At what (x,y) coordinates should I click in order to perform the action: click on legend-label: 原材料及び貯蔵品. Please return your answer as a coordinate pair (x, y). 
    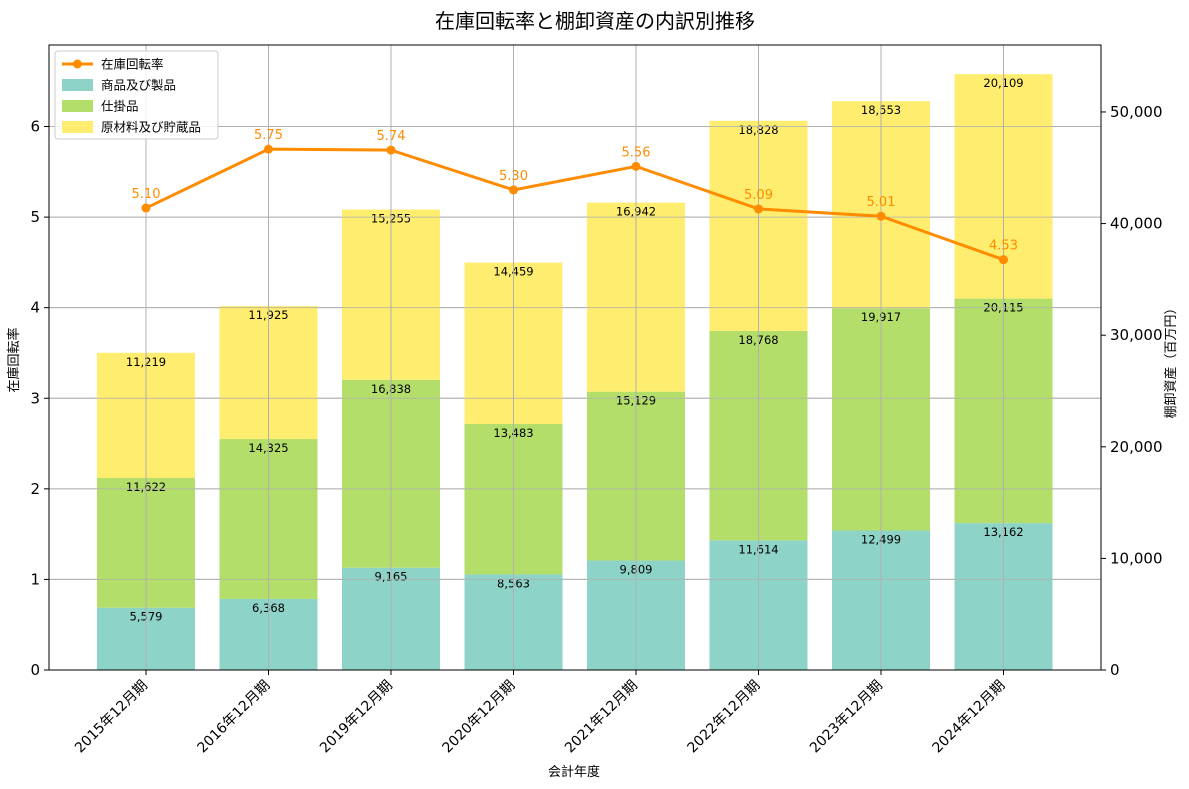
    Looking at the image, I should click on (151, 127).